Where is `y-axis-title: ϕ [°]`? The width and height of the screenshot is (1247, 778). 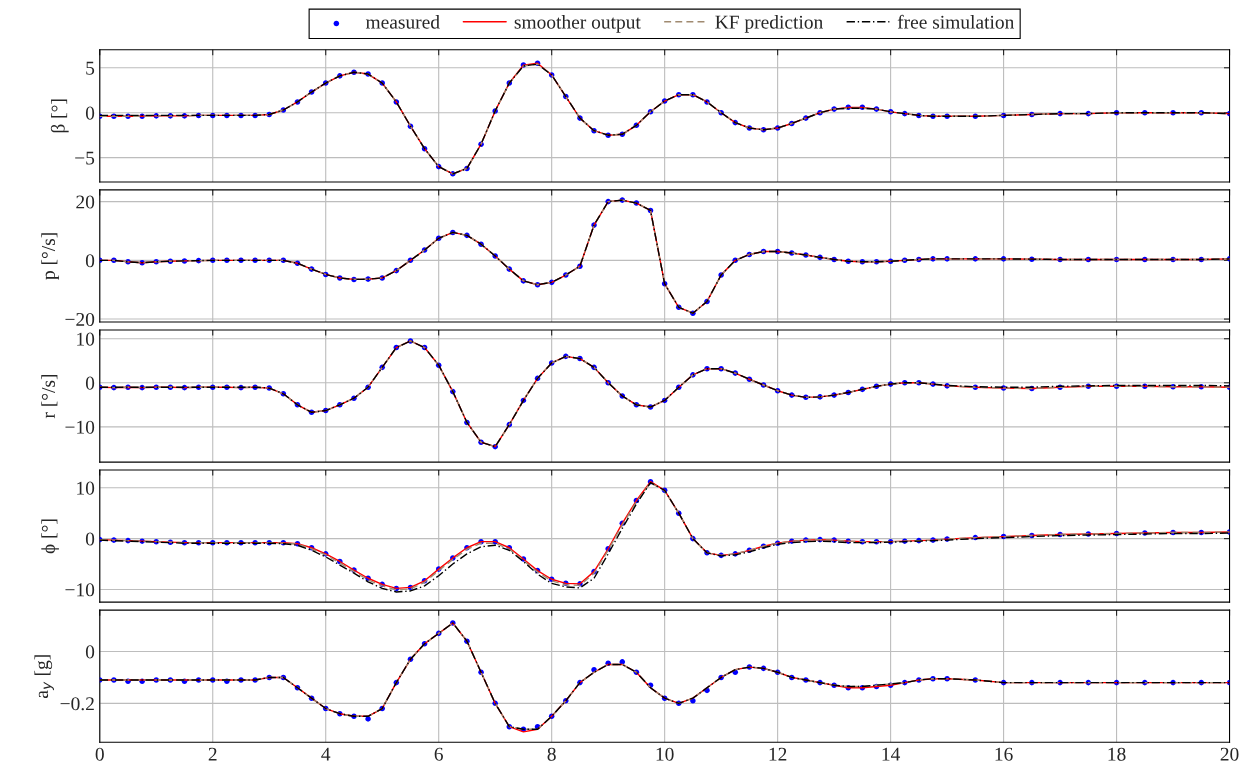 y-axis-title: ϕ [°] is located at coordinates (50, 536).